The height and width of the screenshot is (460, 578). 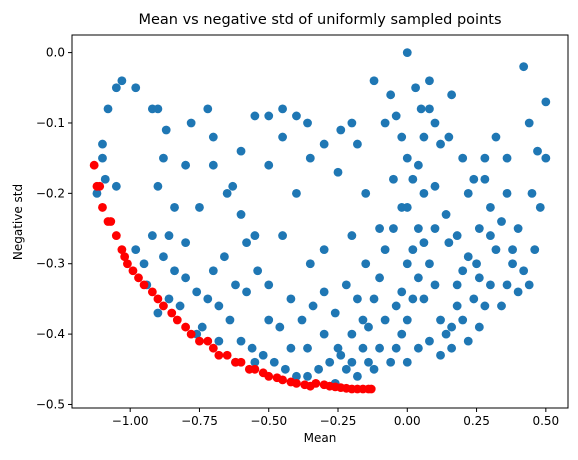 What do you see at coordinates (320, 438) in the screenshot?
I see `x-axis-label: Mean` at bounding box center [320, 438].